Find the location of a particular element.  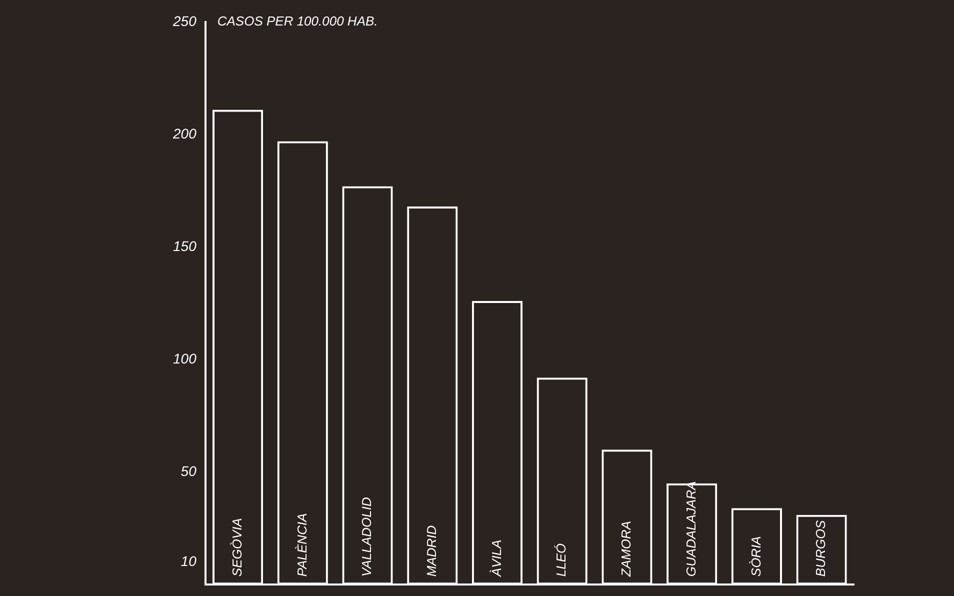

y-axis-title: CASOS PER 100.000 HAB. is located at coordinates (297, 21).